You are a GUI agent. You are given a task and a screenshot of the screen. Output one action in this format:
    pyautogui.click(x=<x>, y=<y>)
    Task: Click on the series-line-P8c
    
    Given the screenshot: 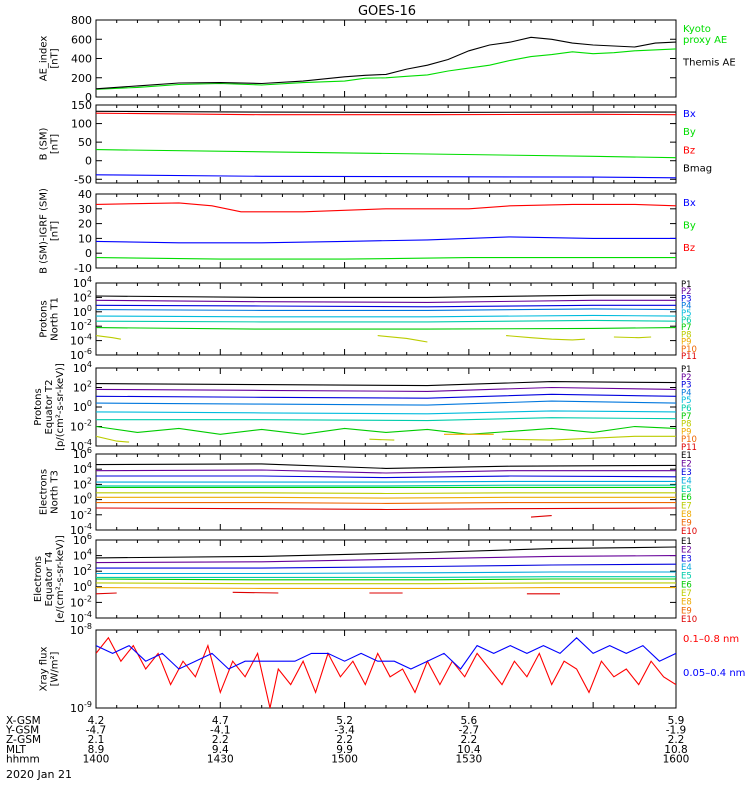 What is the action you would take?
    pyautogui.click(x=588, y=438)
    